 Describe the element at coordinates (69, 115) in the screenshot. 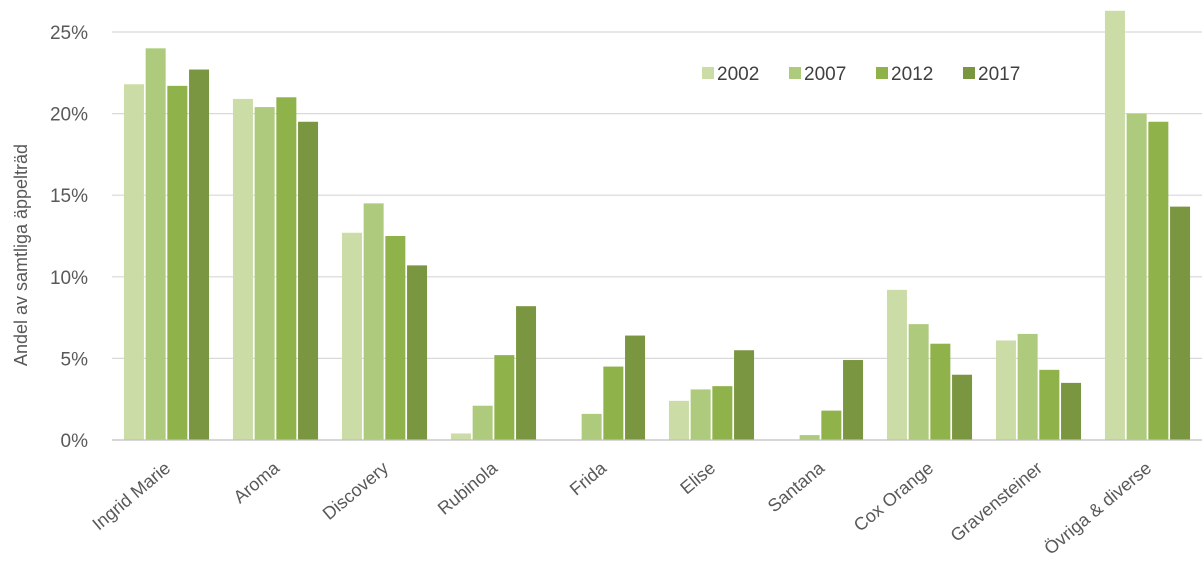

I see `y-tick-label: 20%` at that location.